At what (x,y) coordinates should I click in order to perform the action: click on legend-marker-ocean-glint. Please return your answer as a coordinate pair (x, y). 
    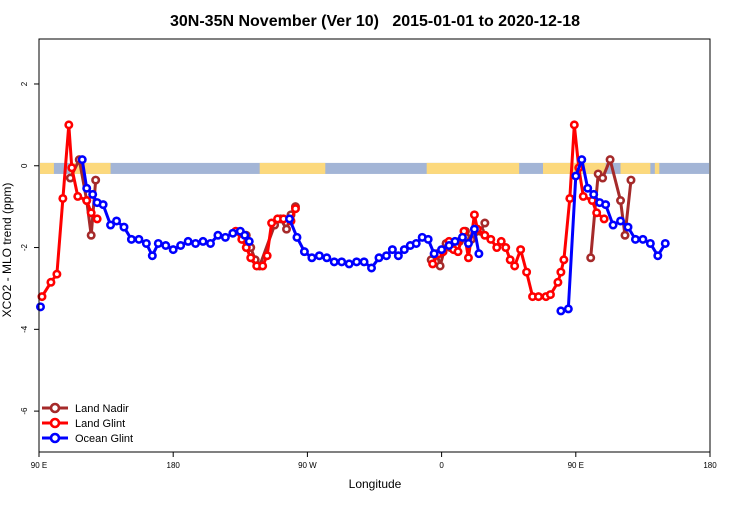
    Looking at the image, I should click on (55, 438).